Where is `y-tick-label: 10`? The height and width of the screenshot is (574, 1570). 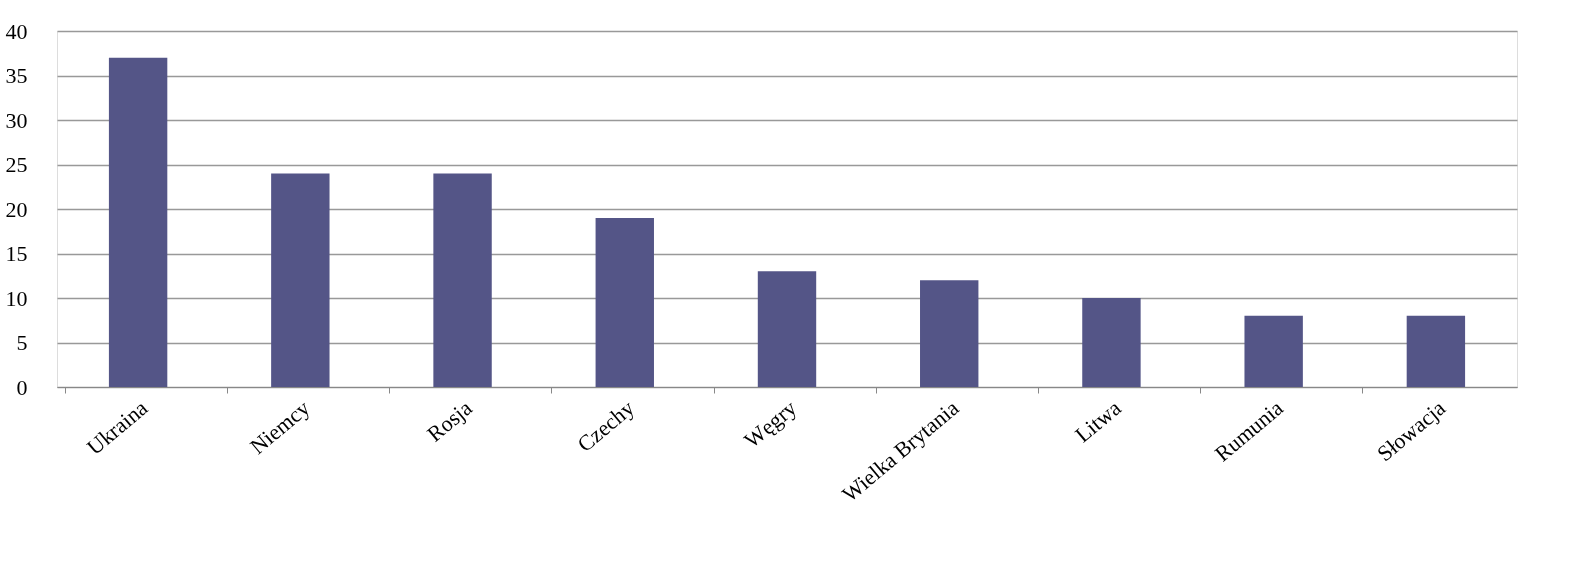 y-tick-label: 10 is located at coordinates (16, 298).